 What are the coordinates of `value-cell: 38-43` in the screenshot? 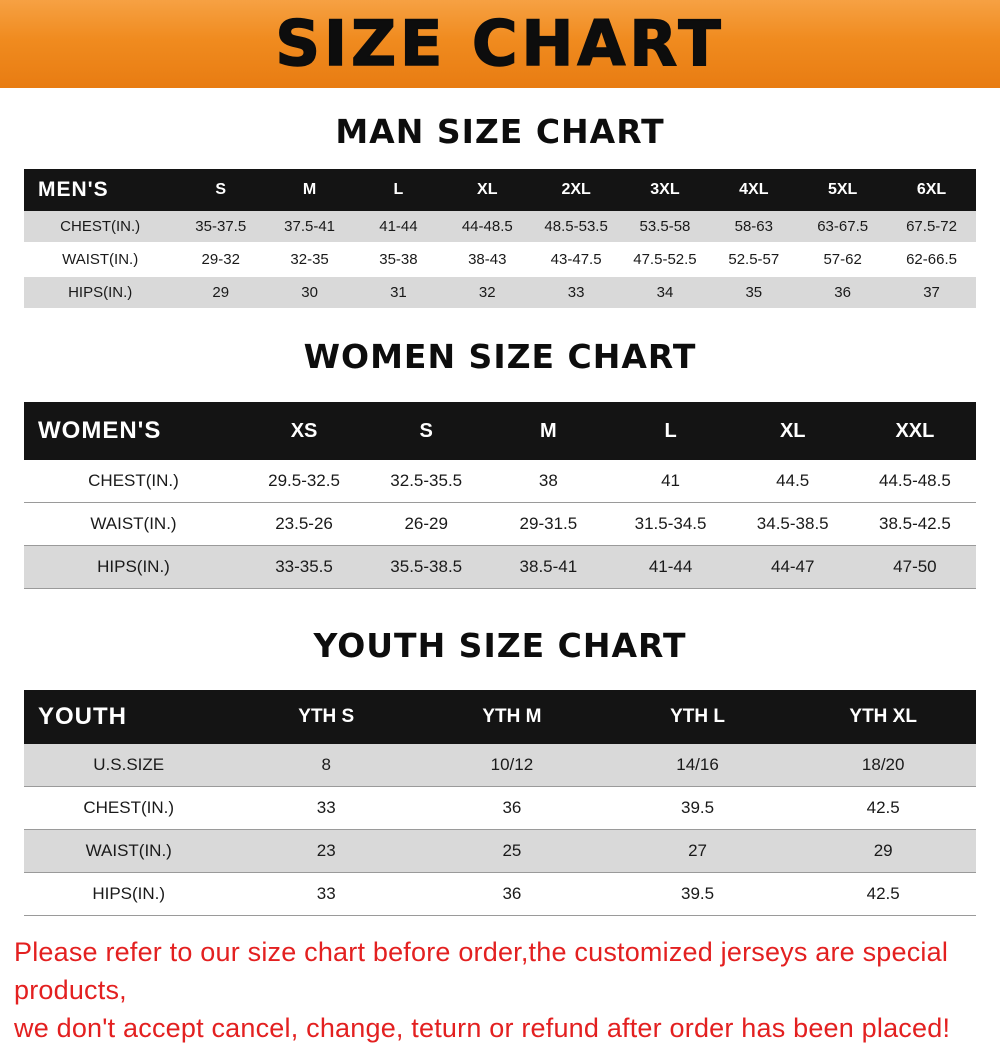 It's located at (487, 259).